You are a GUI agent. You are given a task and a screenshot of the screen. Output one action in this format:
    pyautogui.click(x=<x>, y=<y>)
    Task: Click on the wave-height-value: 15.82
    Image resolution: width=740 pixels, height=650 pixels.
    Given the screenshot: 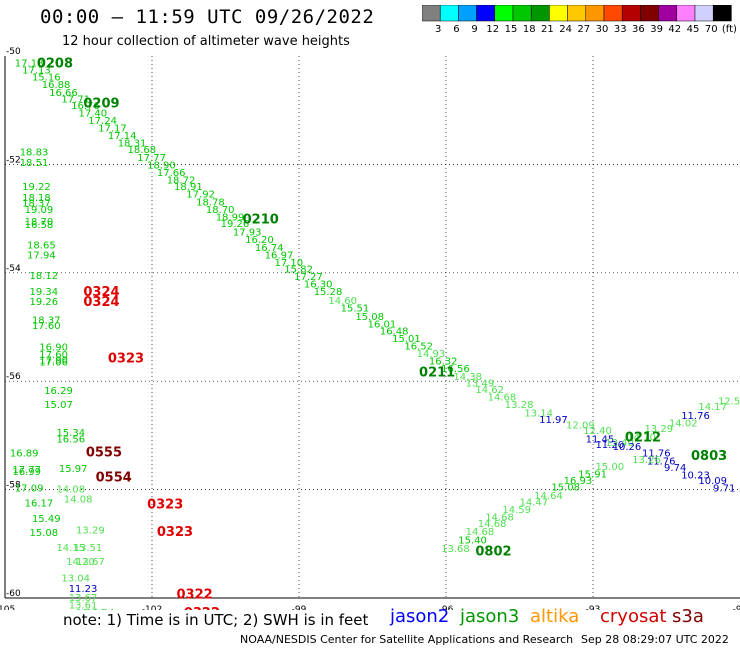 What is the action you would take?
    pyautogui.click(x=298, y=269)
    